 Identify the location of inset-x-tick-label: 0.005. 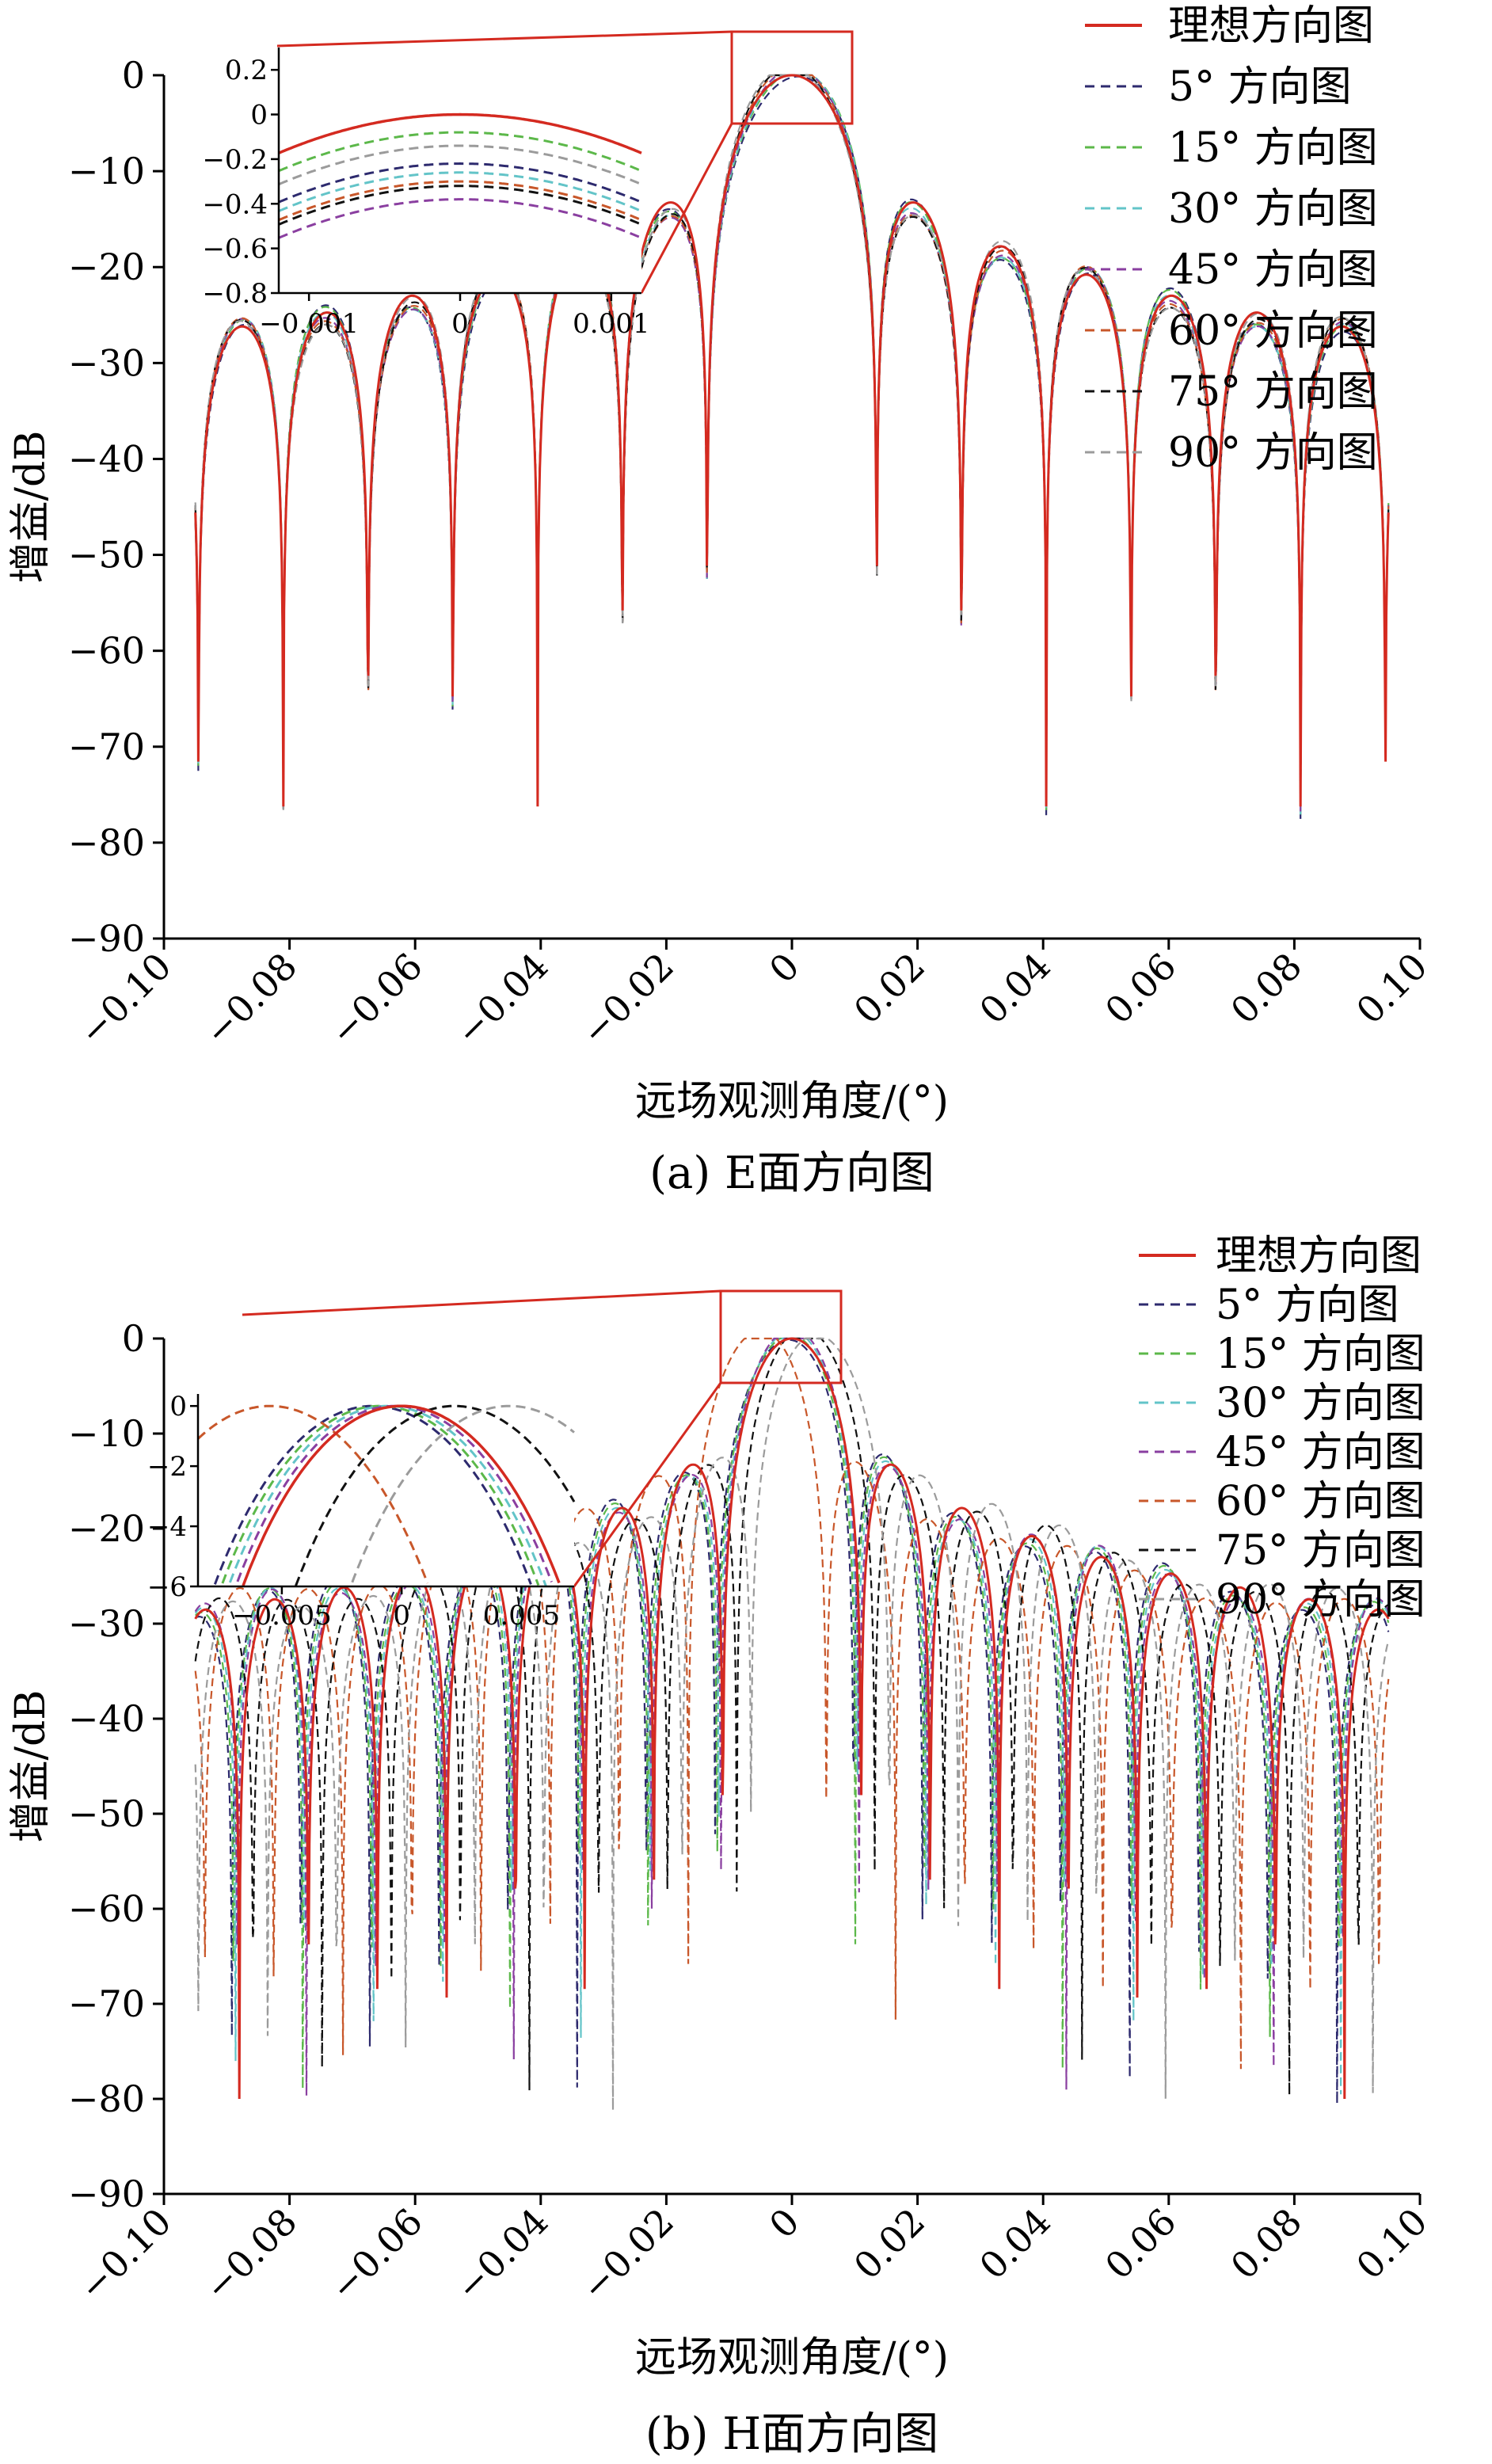
(521, 1616).